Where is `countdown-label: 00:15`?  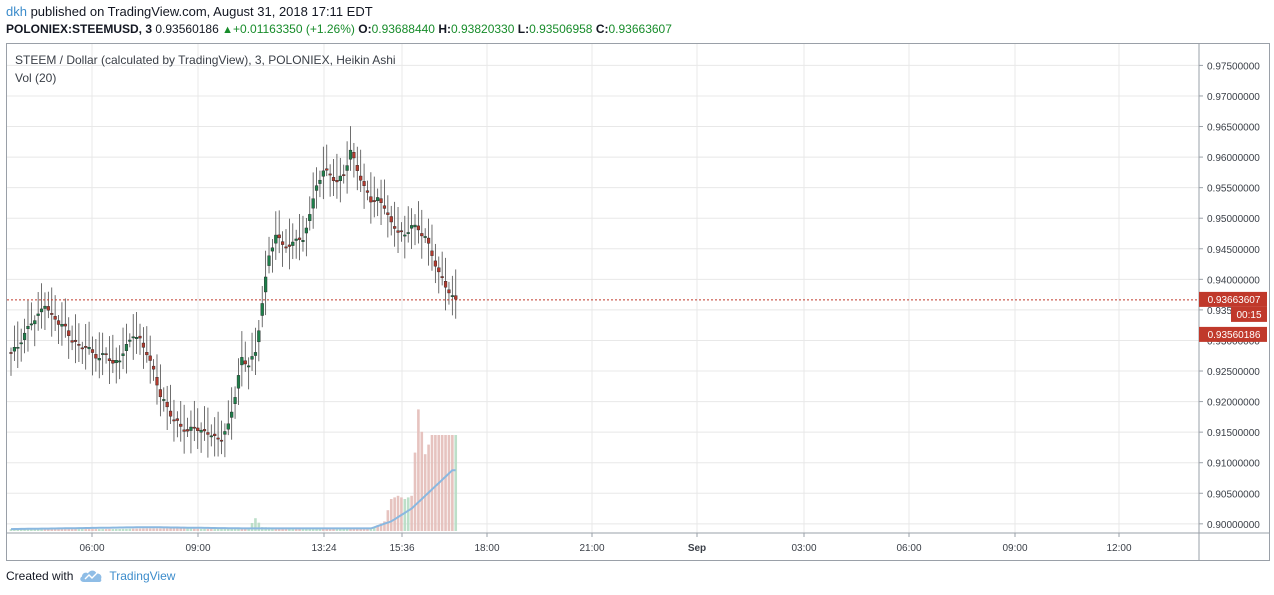
countdown-label: 00:15 is located at coordinates (1248, 315).